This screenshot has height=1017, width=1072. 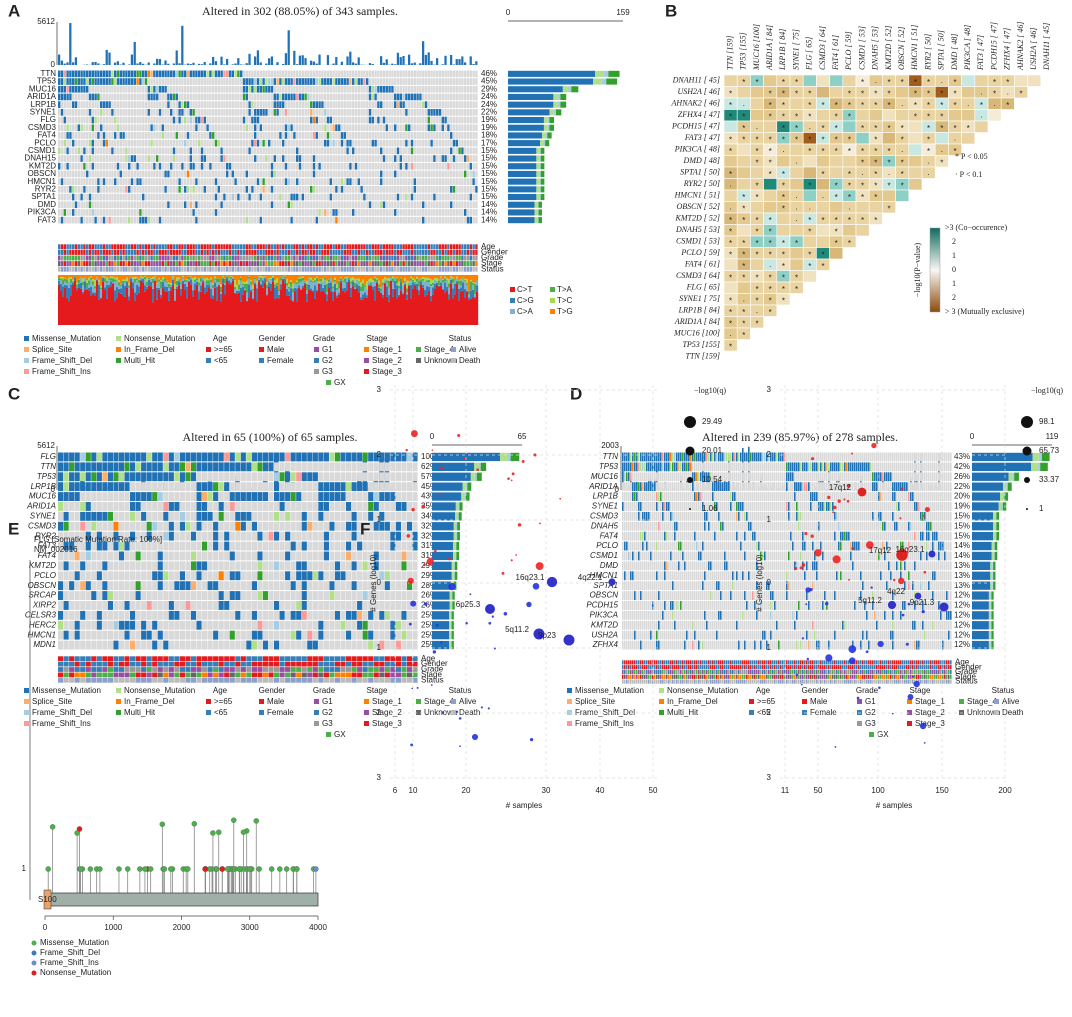 I want to click on gene-name: FAT4, so click(x=46, y=135).